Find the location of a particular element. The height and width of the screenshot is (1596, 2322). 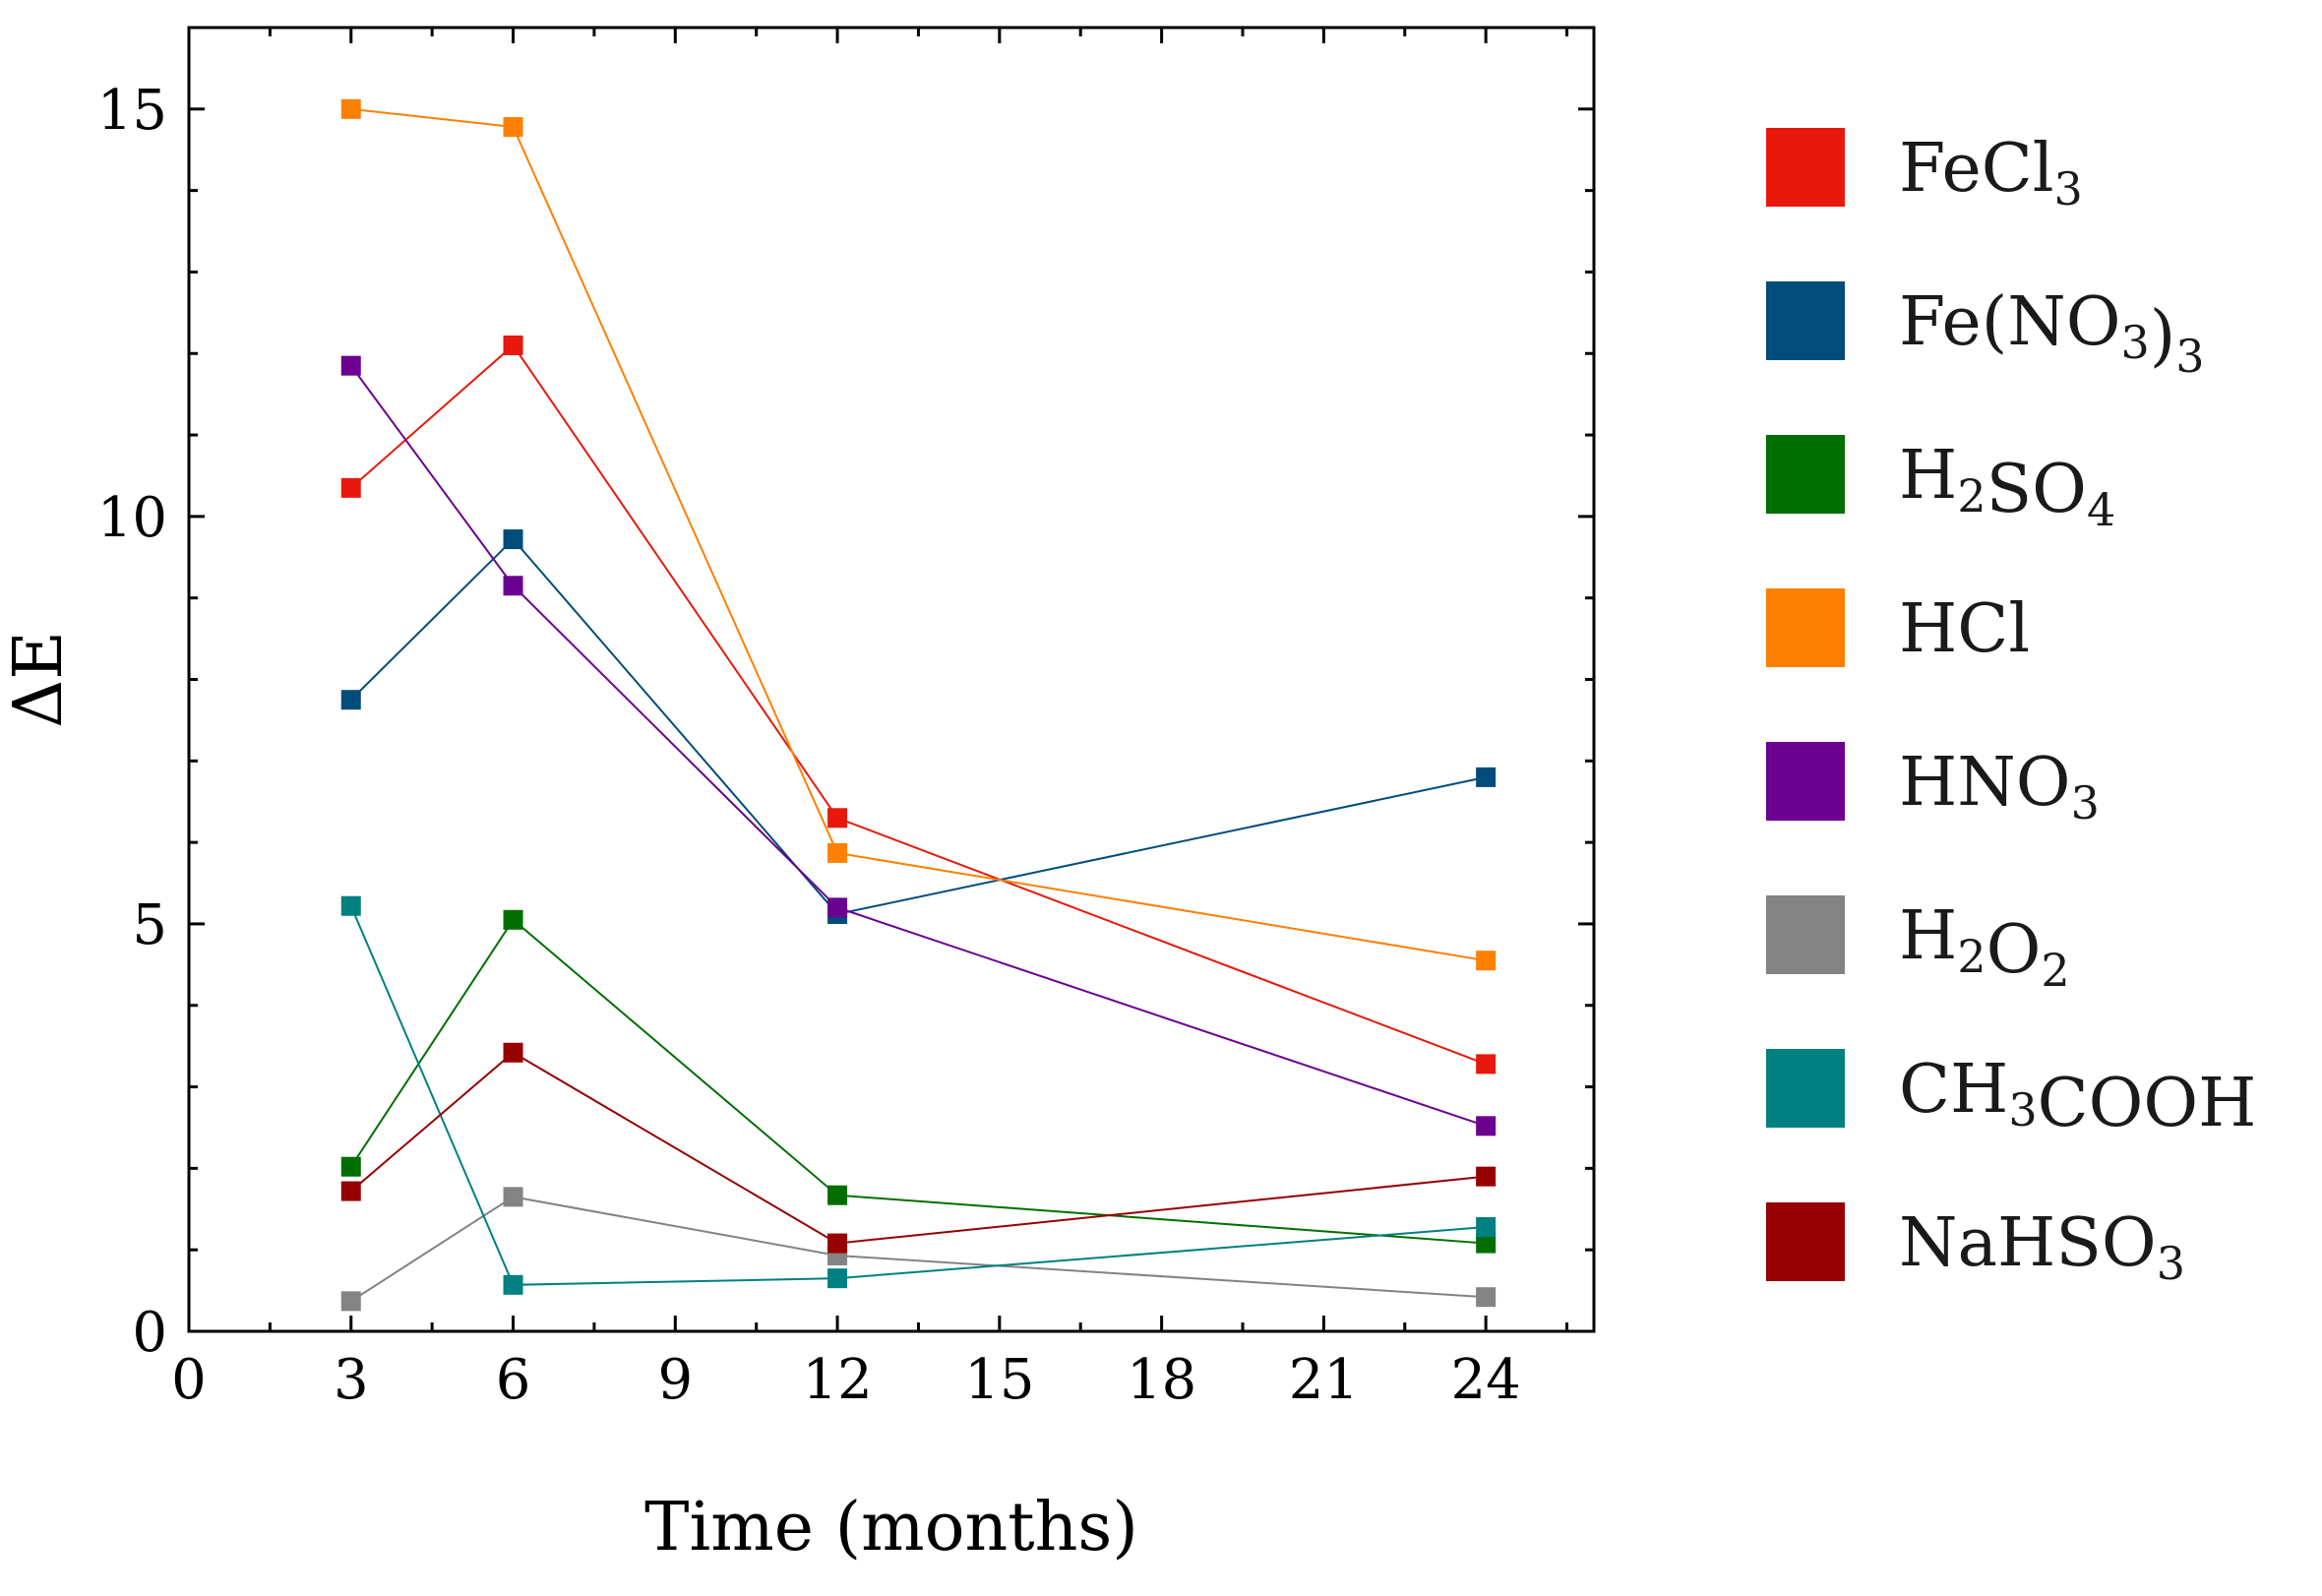

legend-item-fecl3: FeCl3 is located at coordinates (1924, 171).